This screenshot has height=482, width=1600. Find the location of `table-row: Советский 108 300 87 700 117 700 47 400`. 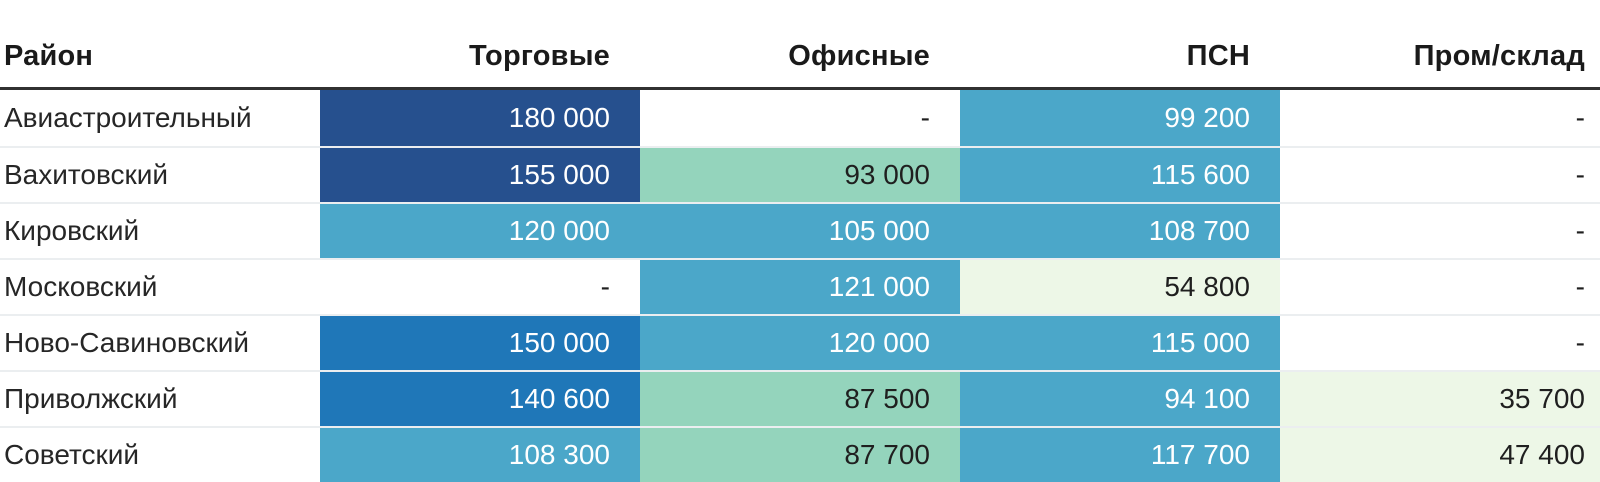

table-row: Советский 108 300 87 700 117 700 47 400 is located at coordinates (800, 454).